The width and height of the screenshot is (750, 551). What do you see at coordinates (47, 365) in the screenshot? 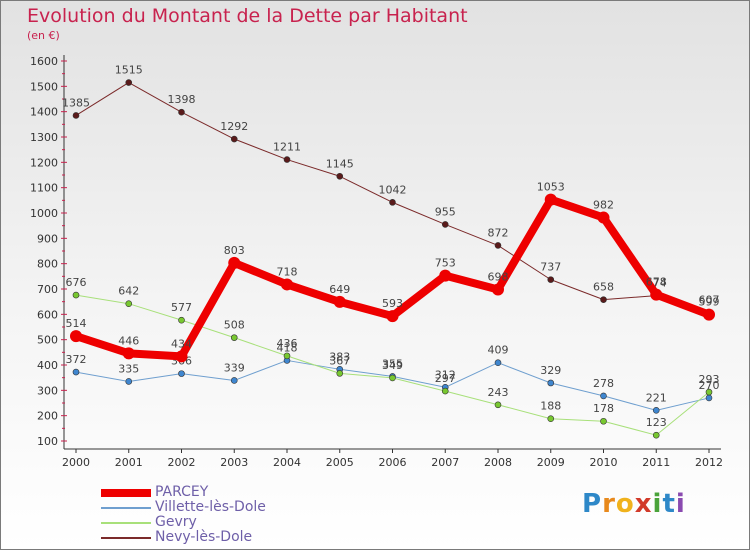
I see `y-tick-label: 400` at bounding box center [47, 365].